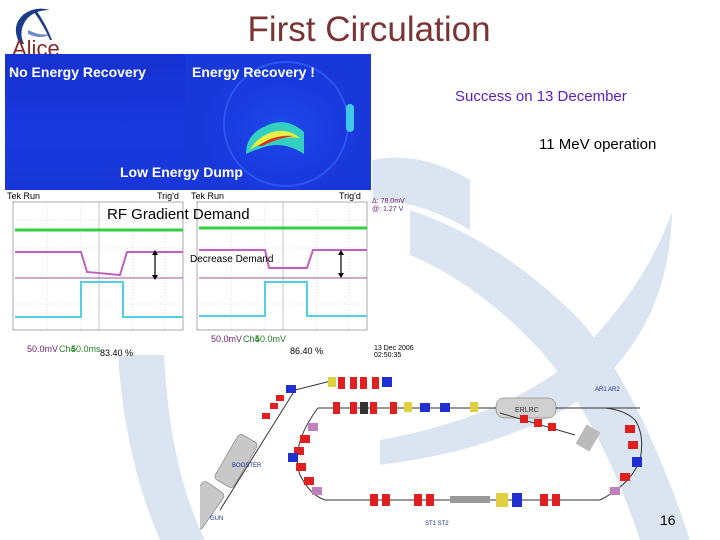 Image resolution: width=720 pixels, height=540 pixels. I want to click on operation-energy-text: 11 MeV operation, so click(598, 144).